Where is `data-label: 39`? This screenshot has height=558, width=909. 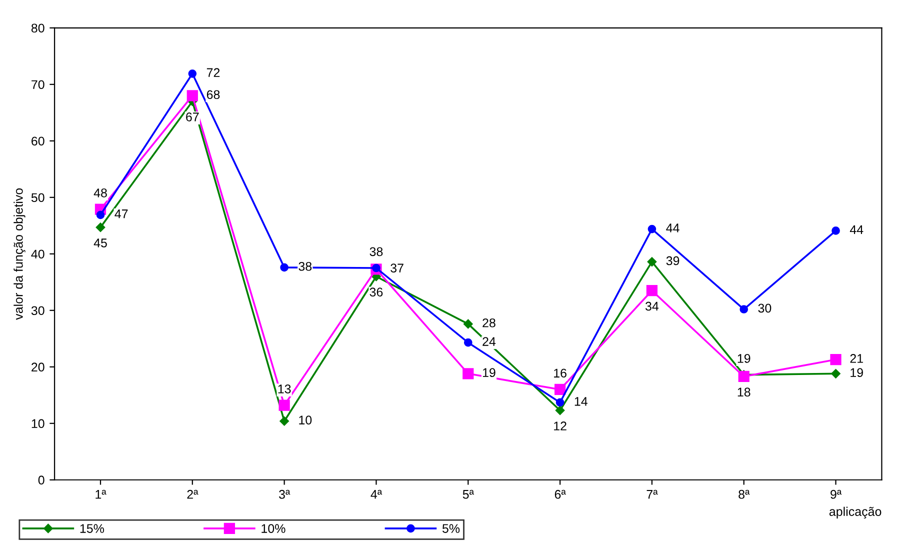 data-label: 39 is located at coordinates (673, 261).